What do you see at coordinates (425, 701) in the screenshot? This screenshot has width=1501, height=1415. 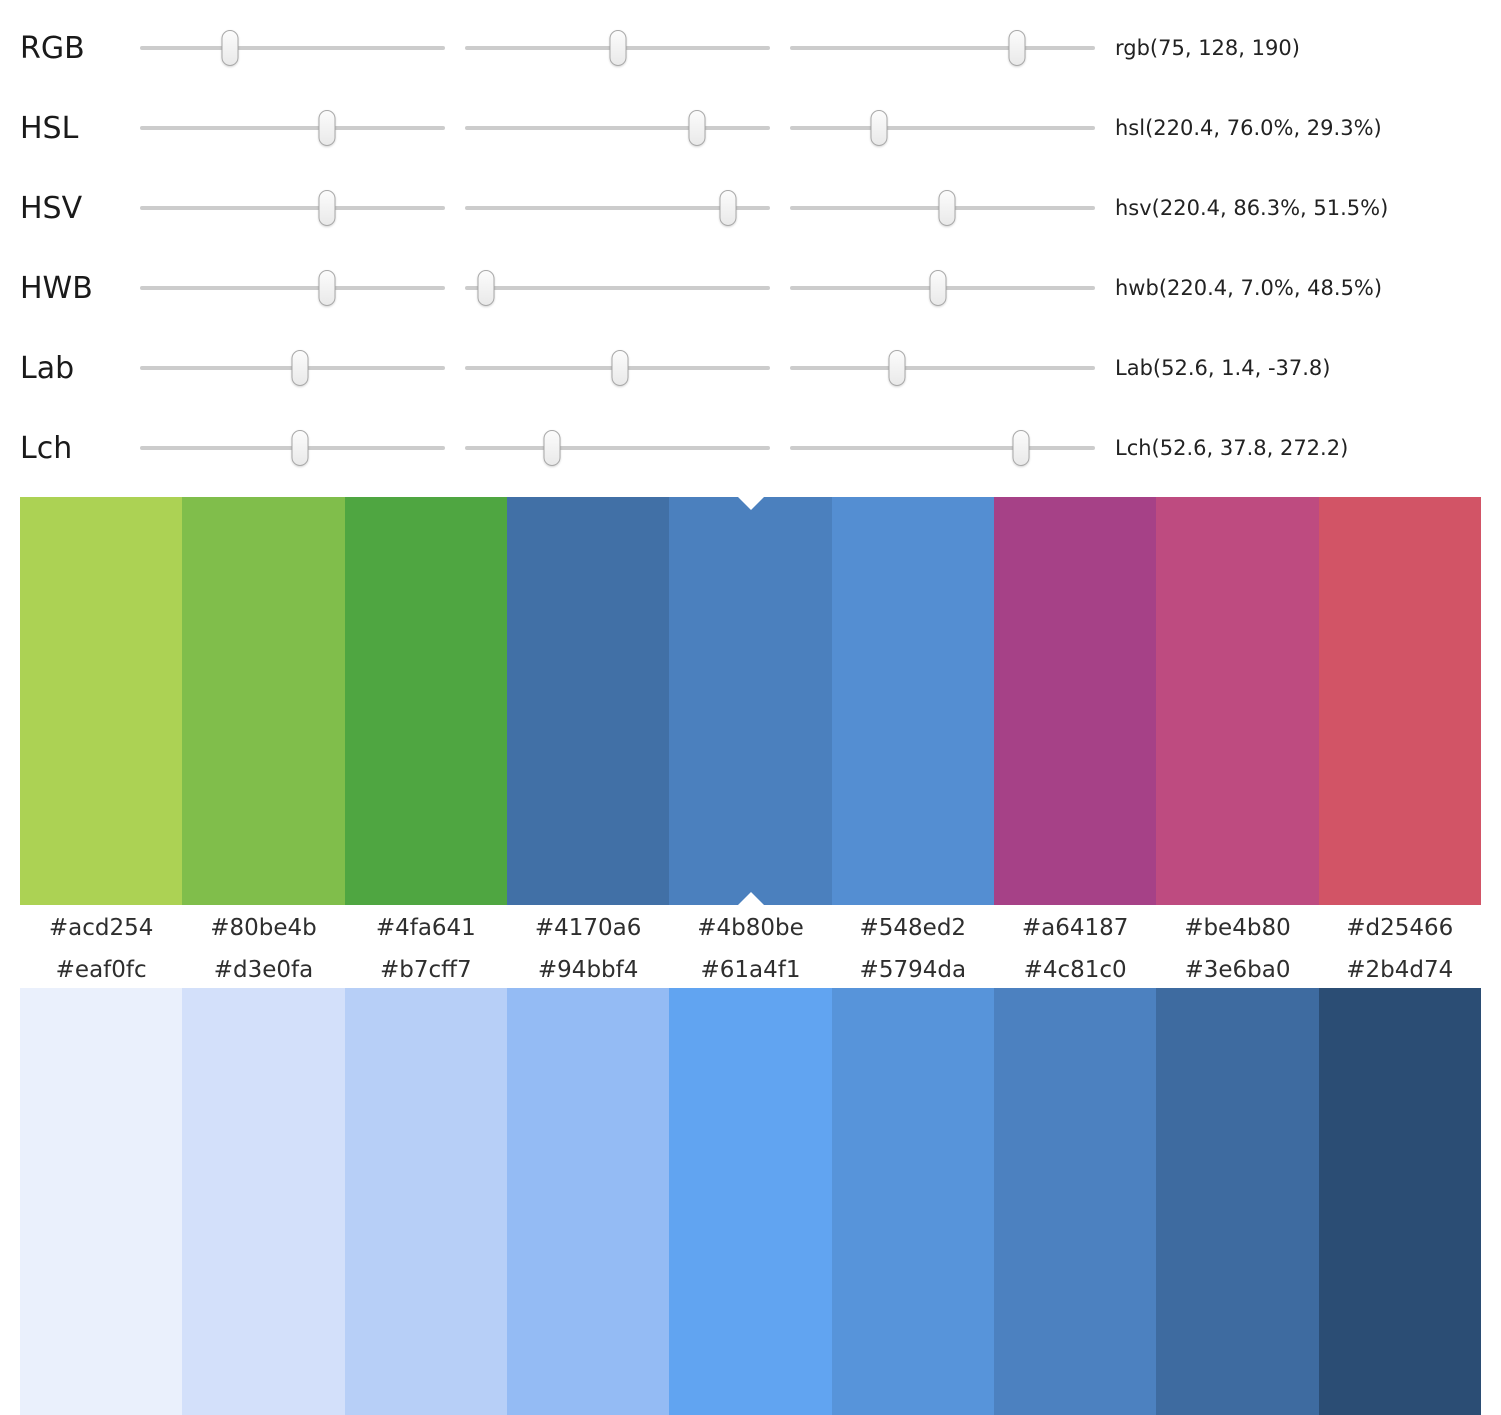 I see `color-swatch-4fa641` at bounding box center [425, 701].